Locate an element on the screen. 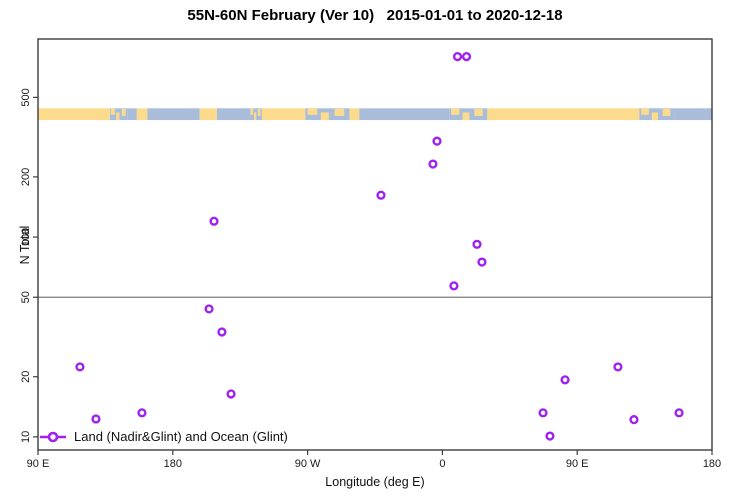 Image resolution: width=750 pixels, height=500 pixels. y-tick-label: 100 is located at coordinates (26, 237).